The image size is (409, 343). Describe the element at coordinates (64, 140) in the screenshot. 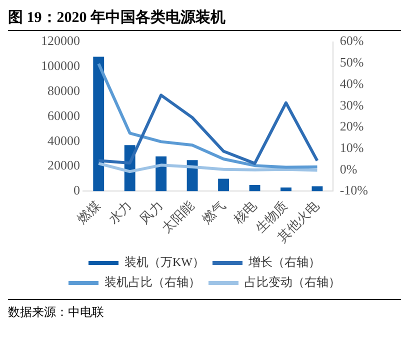

I see `y-tick-label: 40000` at that location.